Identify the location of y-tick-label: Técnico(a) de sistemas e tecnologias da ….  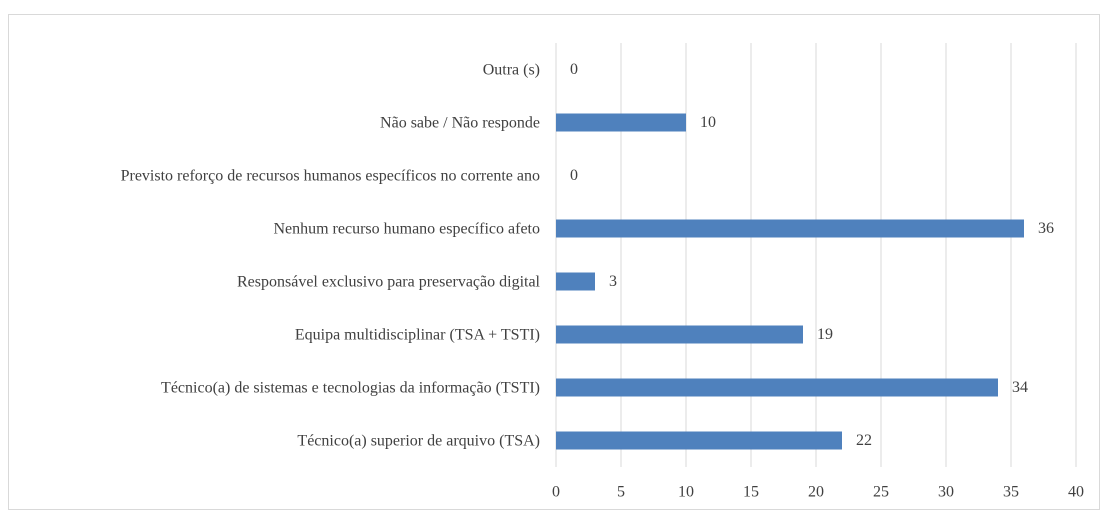
(350, 387).